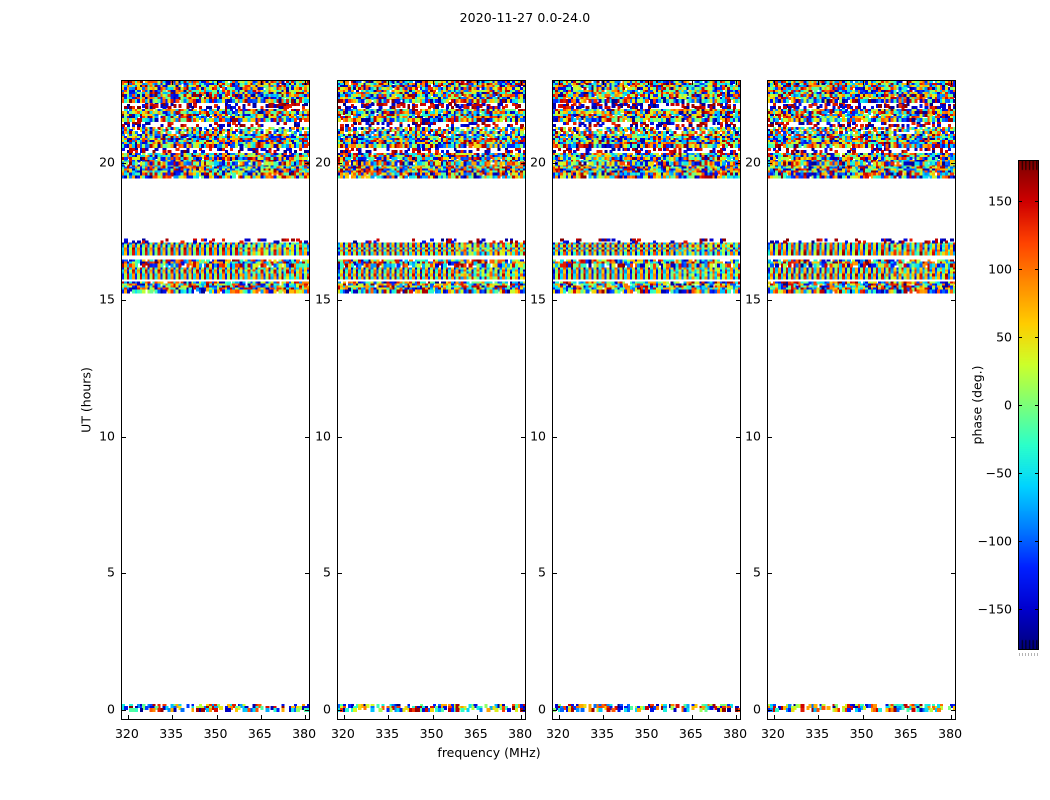 This screenshot has width=1050, height=800. What do you see at coordinates (994, 541) in the screenshot?
I see `colorbar-tick-label: −100` at bounding box center [994, 541].